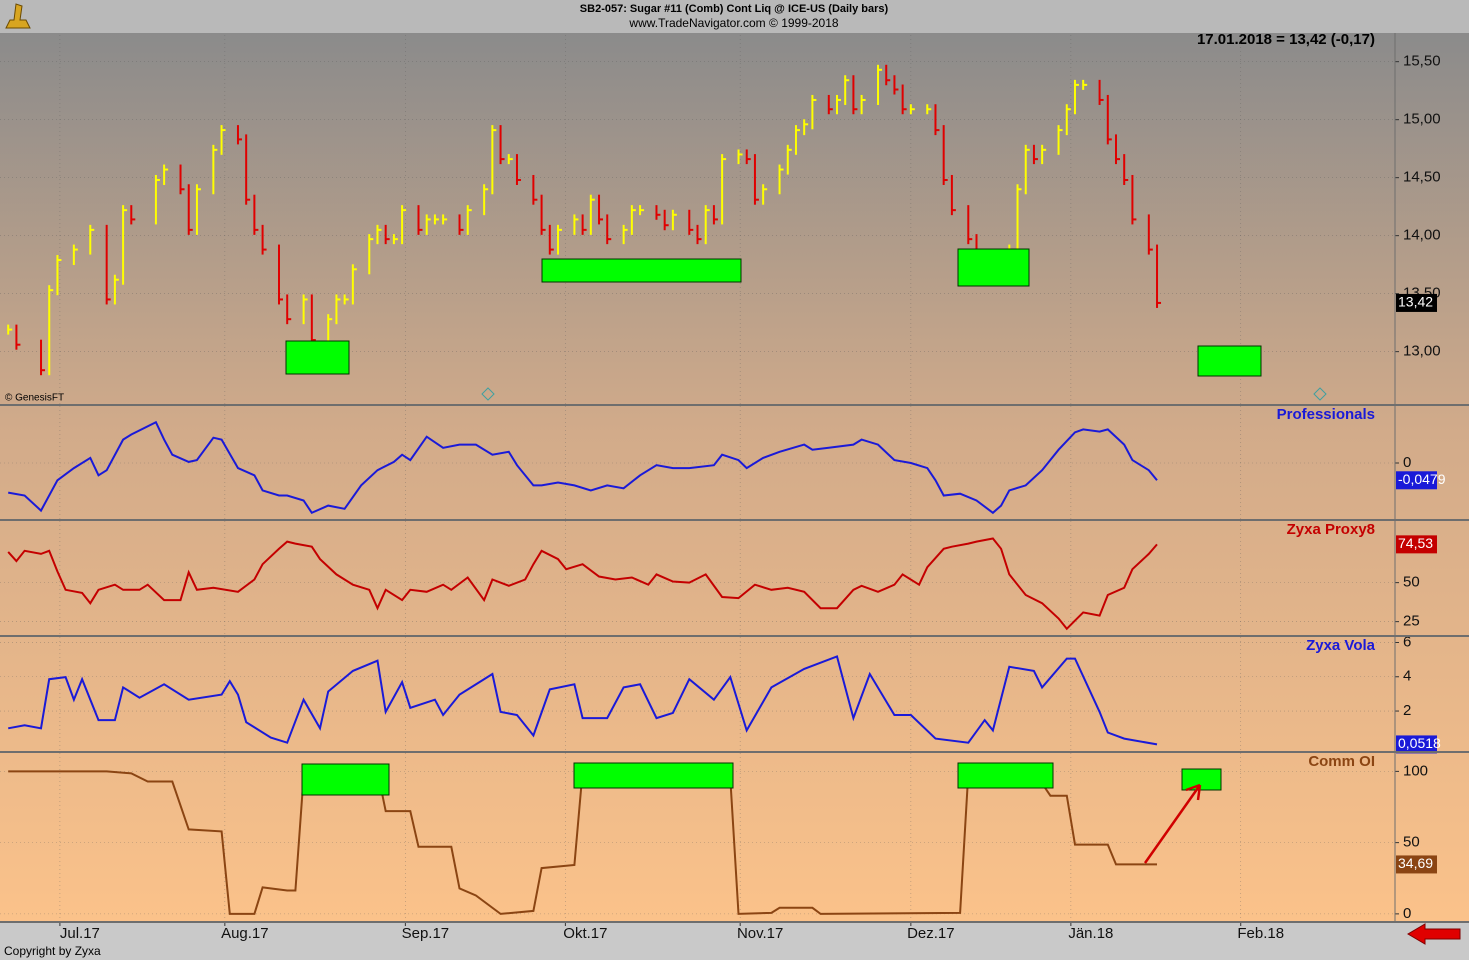 Image resolution: width=1469 pixels, height=960 pixels. I want to click on chart-subtitle: www.TradeNavigator.com © 1999-2018, so click(733, 23).